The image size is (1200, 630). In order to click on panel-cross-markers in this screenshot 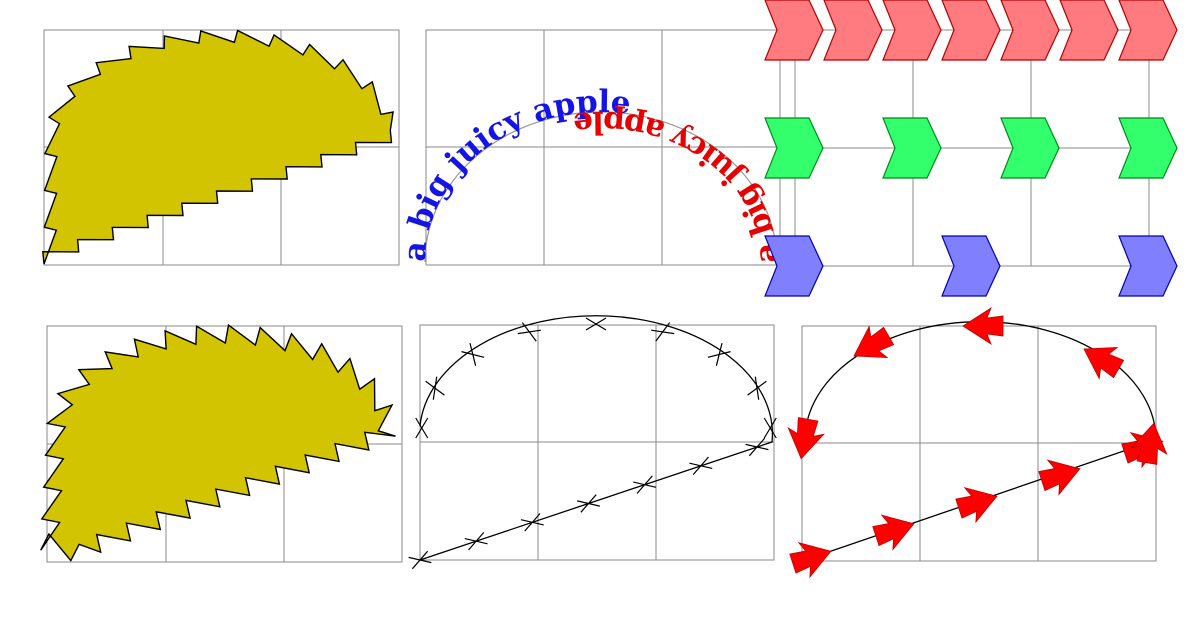, I will do `click(592, 442)`.